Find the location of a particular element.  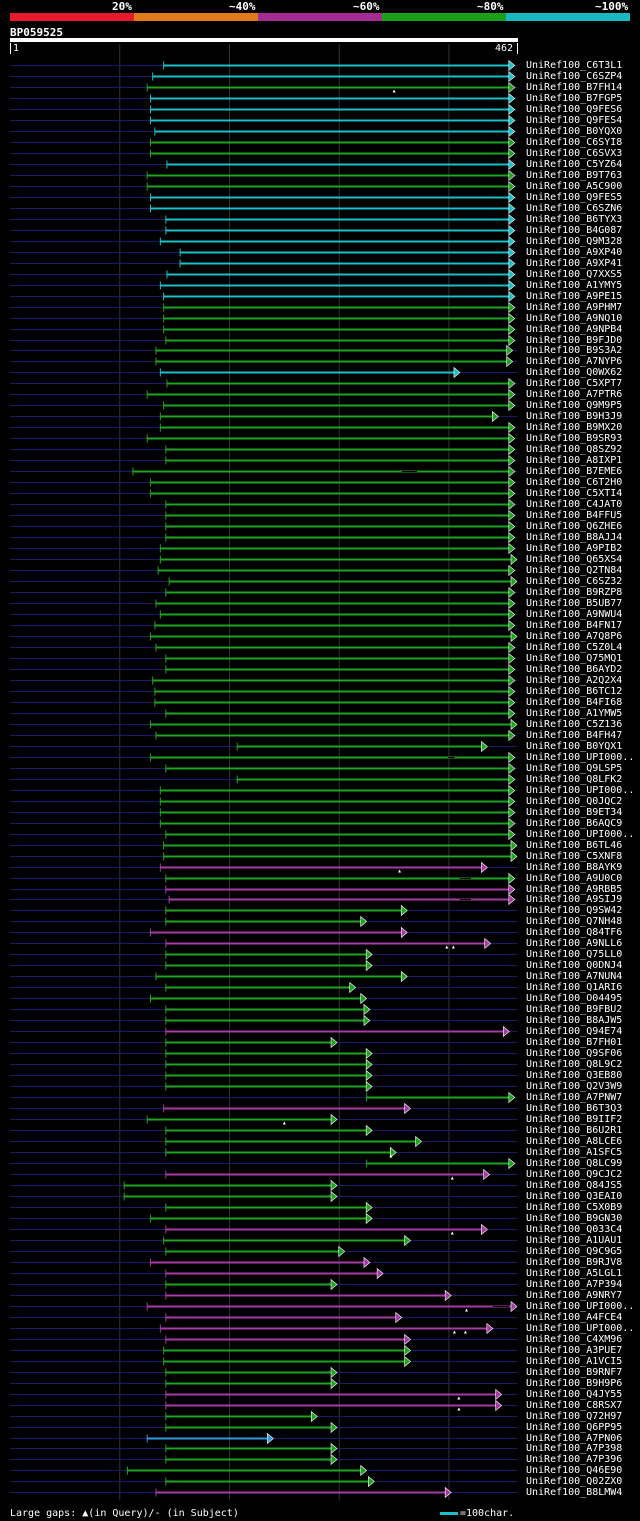

hit-label-link: UniRef100_B4FN17 is located at coordinates (574, 625).